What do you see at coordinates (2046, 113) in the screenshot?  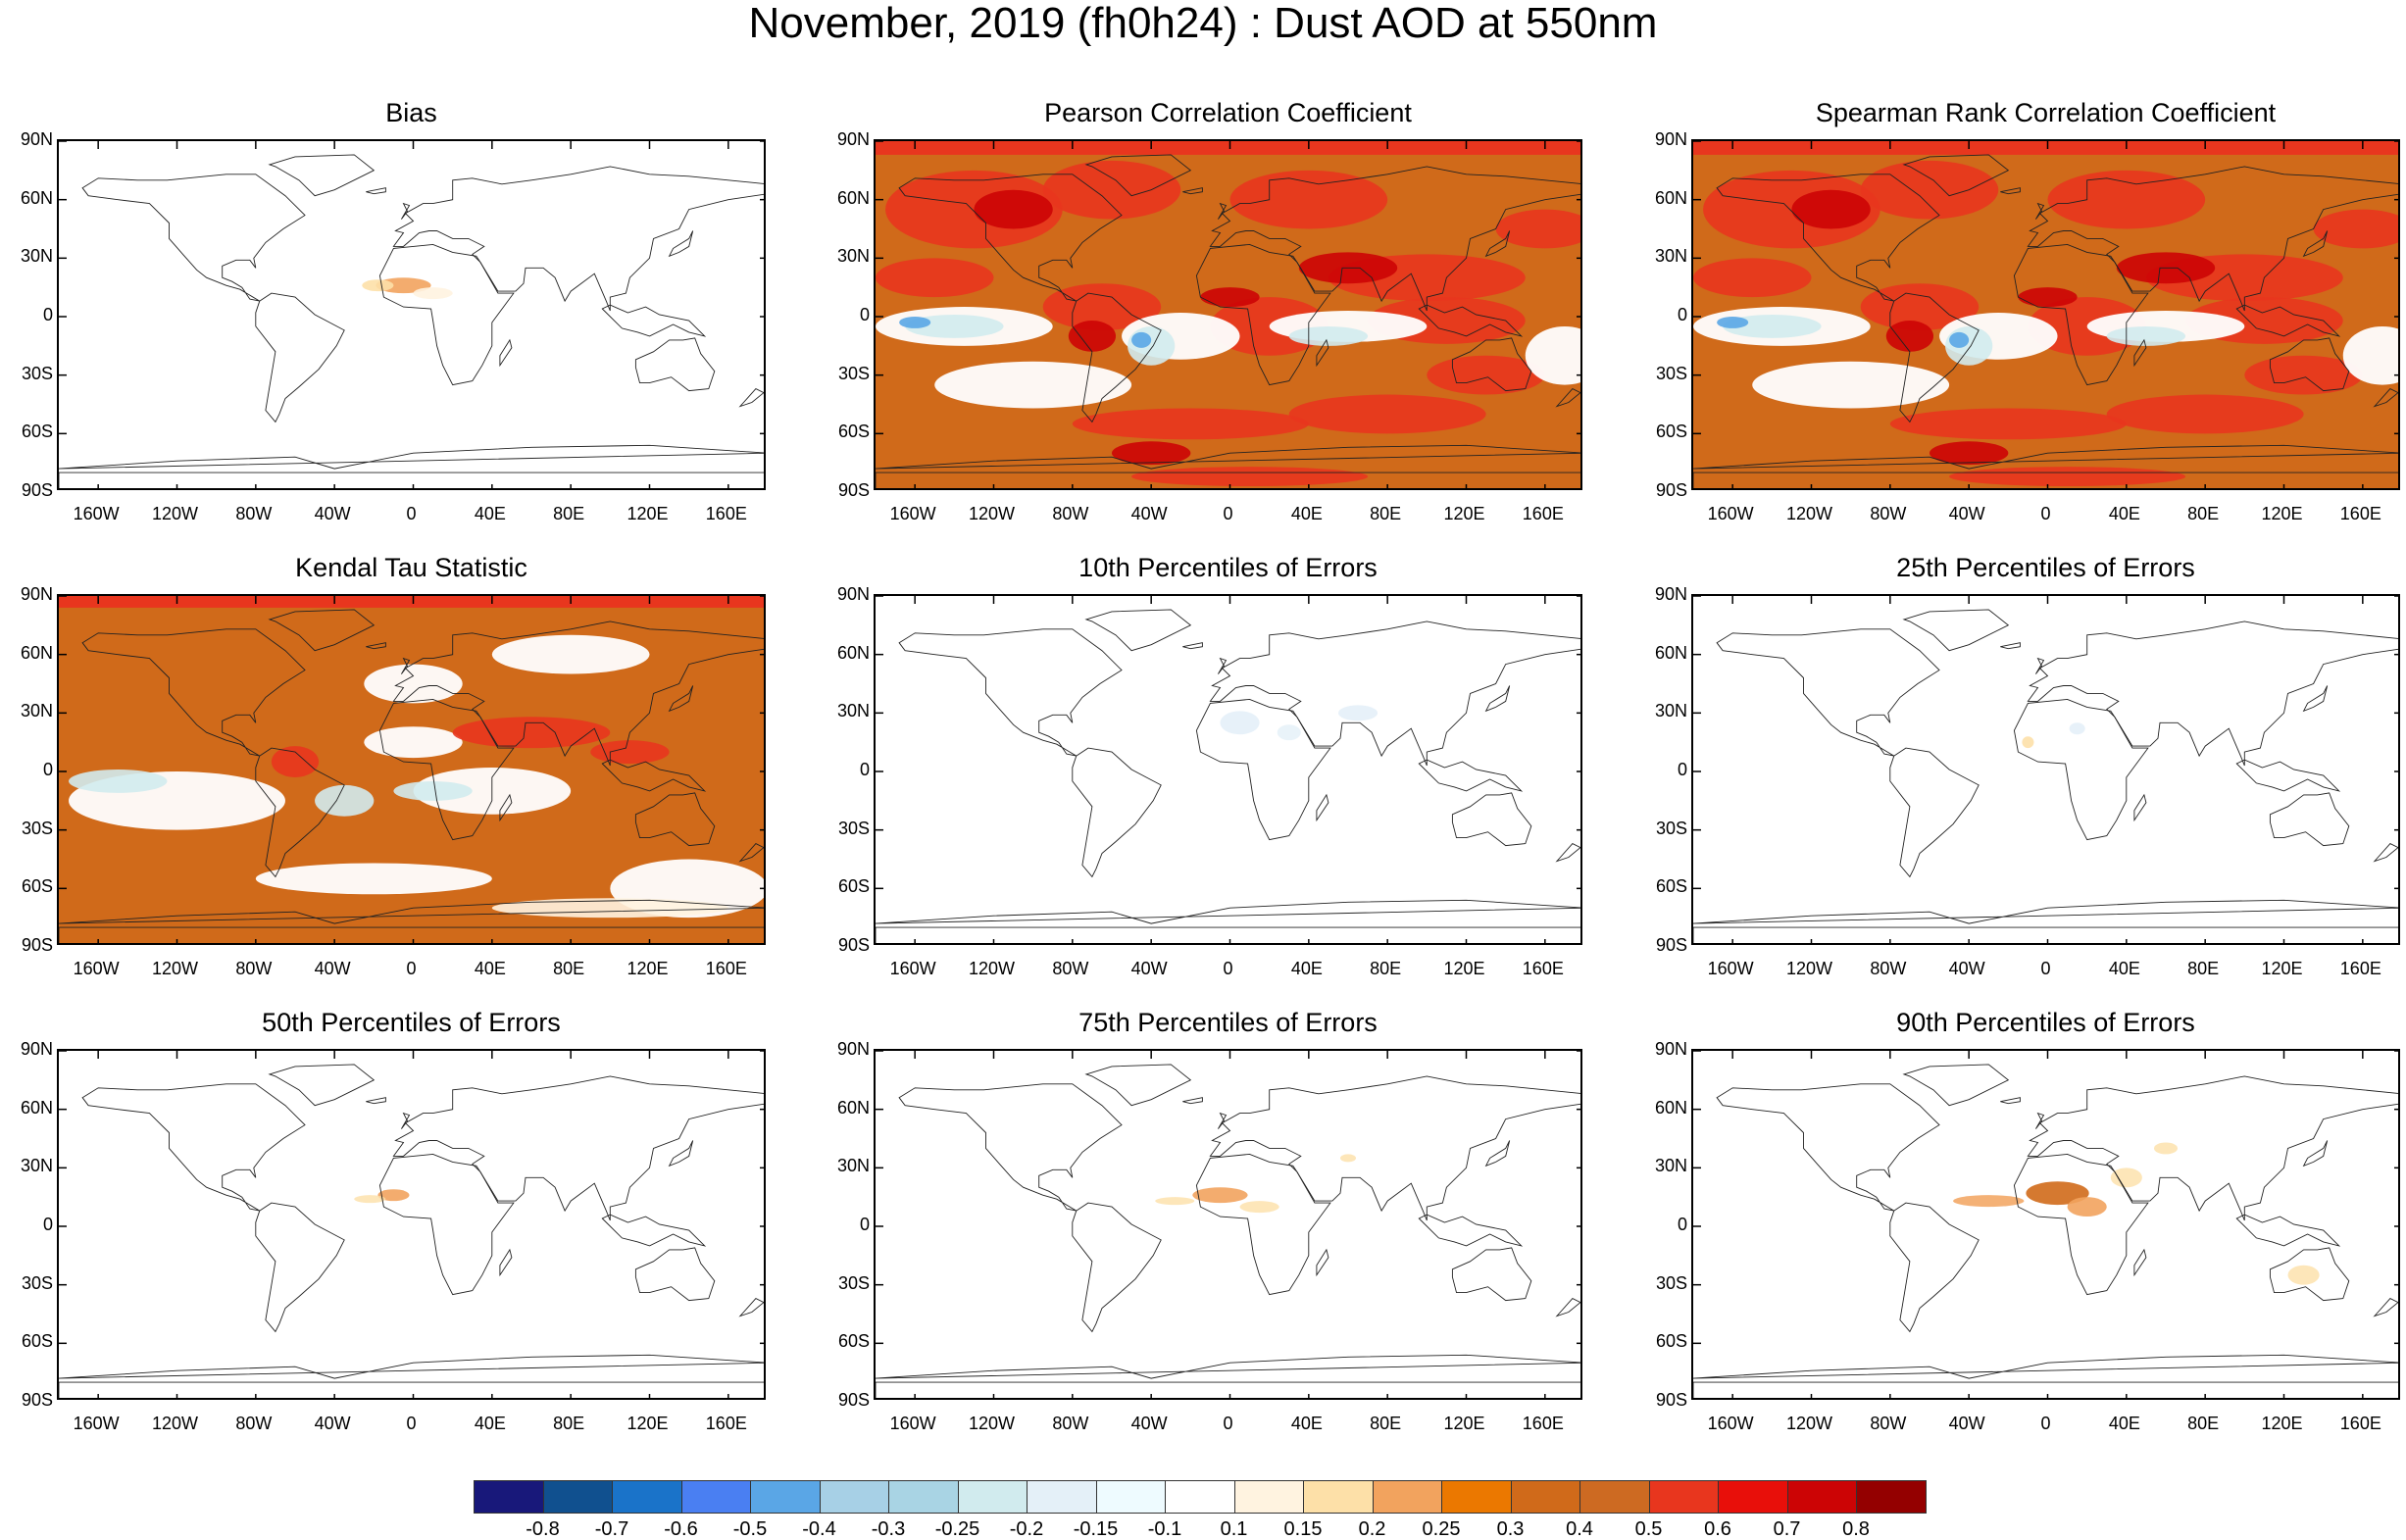 I see `panel-title: Spearman Rank Correlation Coefficient` at bounding box center [2046, 113].